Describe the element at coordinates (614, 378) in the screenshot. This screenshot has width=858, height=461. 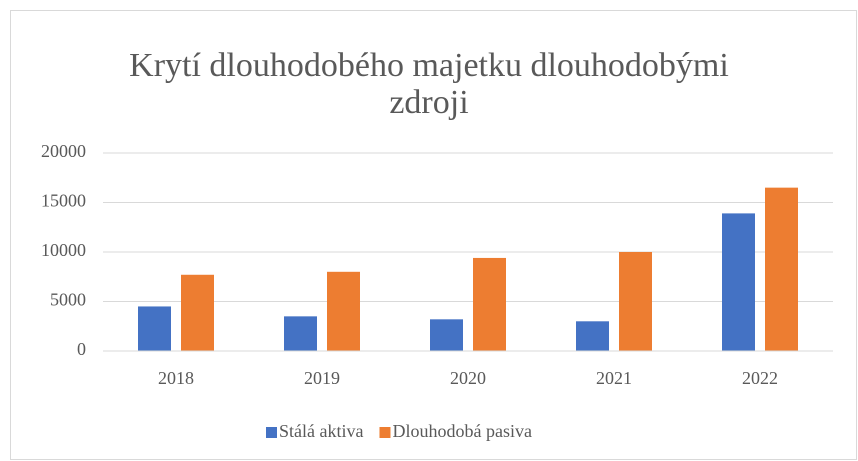
I see `x-tick-label: 2021` at that location.